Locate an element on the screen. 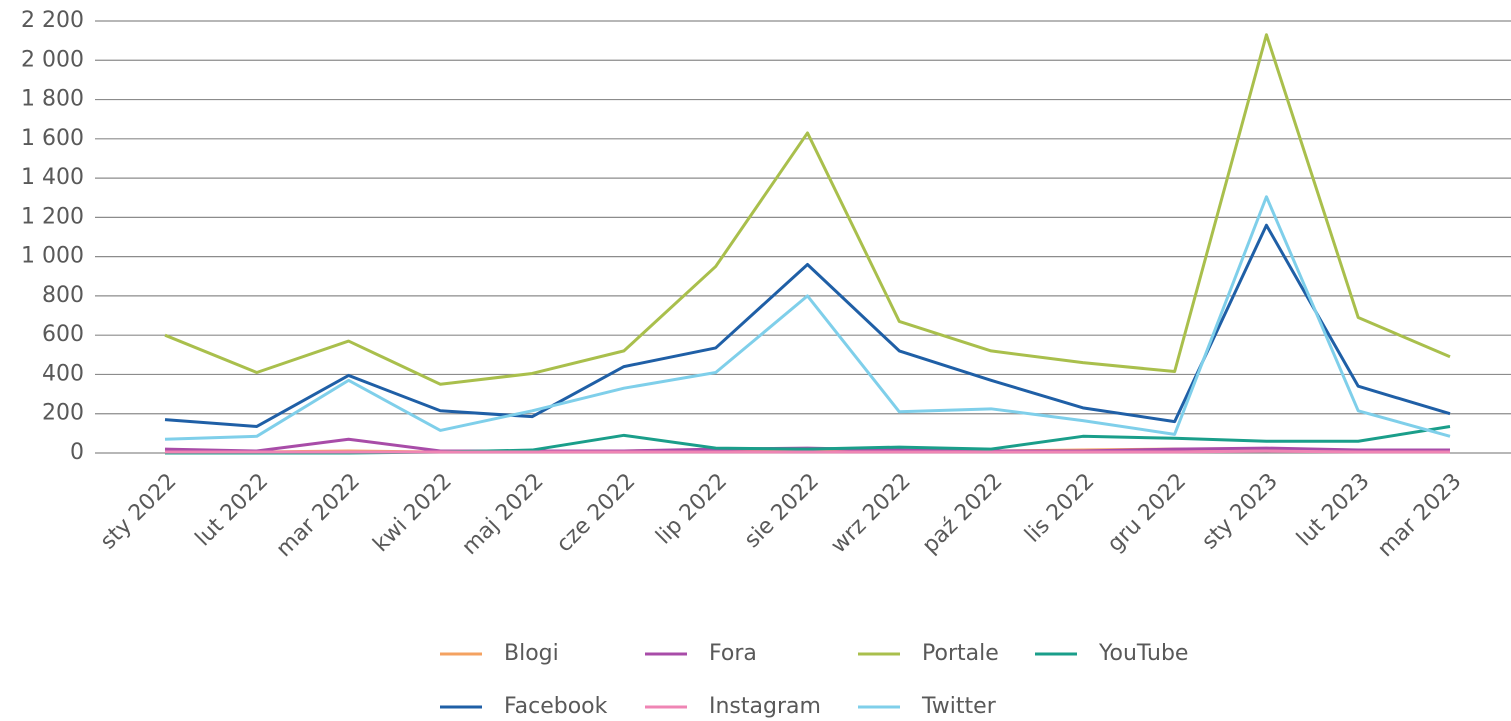 This screenshot has height=721, width=1511. x-tick-label: lip 2022 is located at coordinates (691, 509).